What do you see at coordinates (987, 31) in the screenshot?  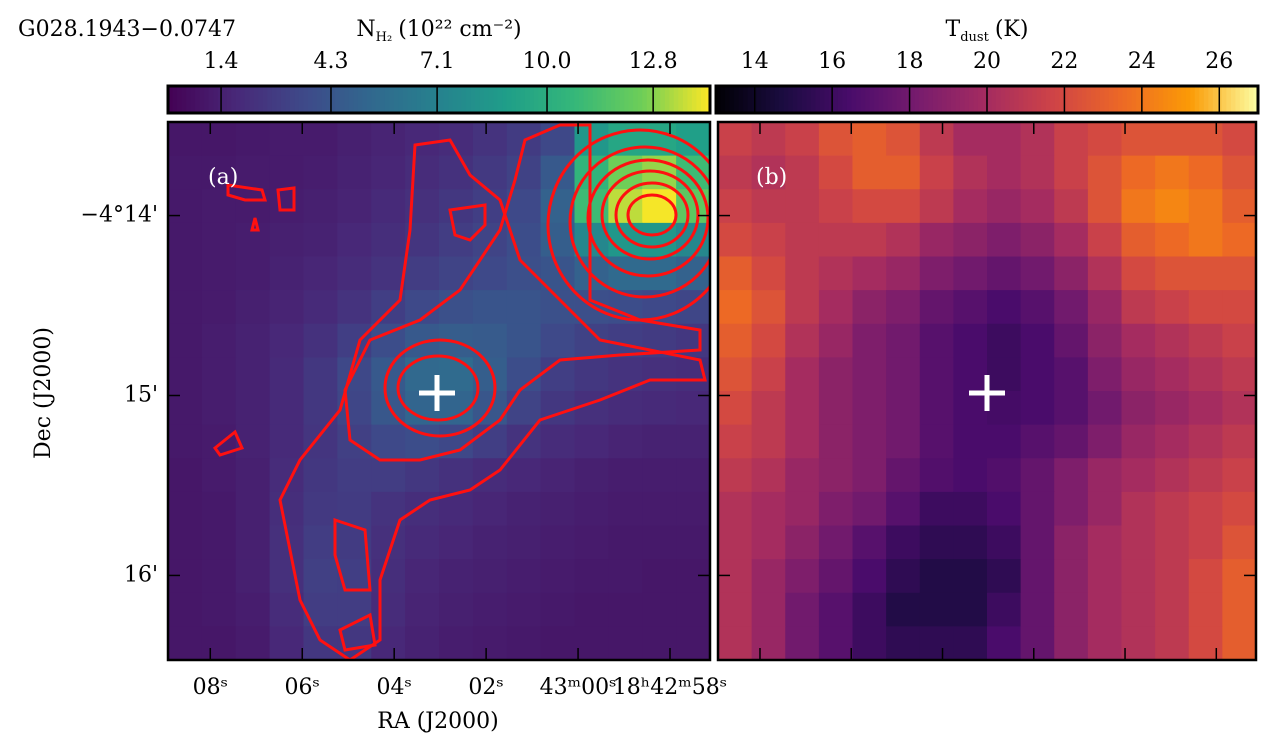 I see `colorbar-label: Tdust (K)` at bounding box center [987, 31].